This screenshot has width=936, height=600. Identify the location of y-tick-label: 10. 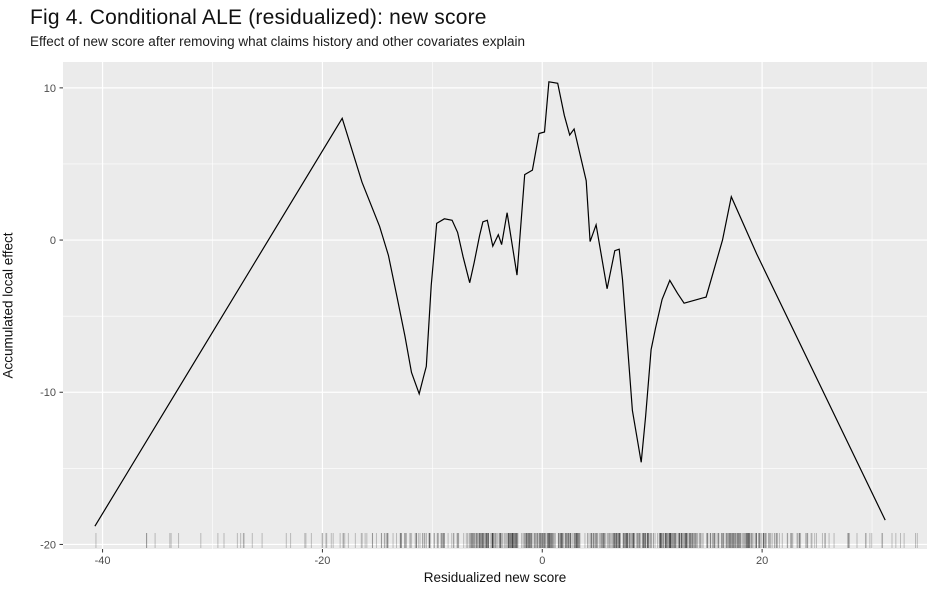
(50, 89).